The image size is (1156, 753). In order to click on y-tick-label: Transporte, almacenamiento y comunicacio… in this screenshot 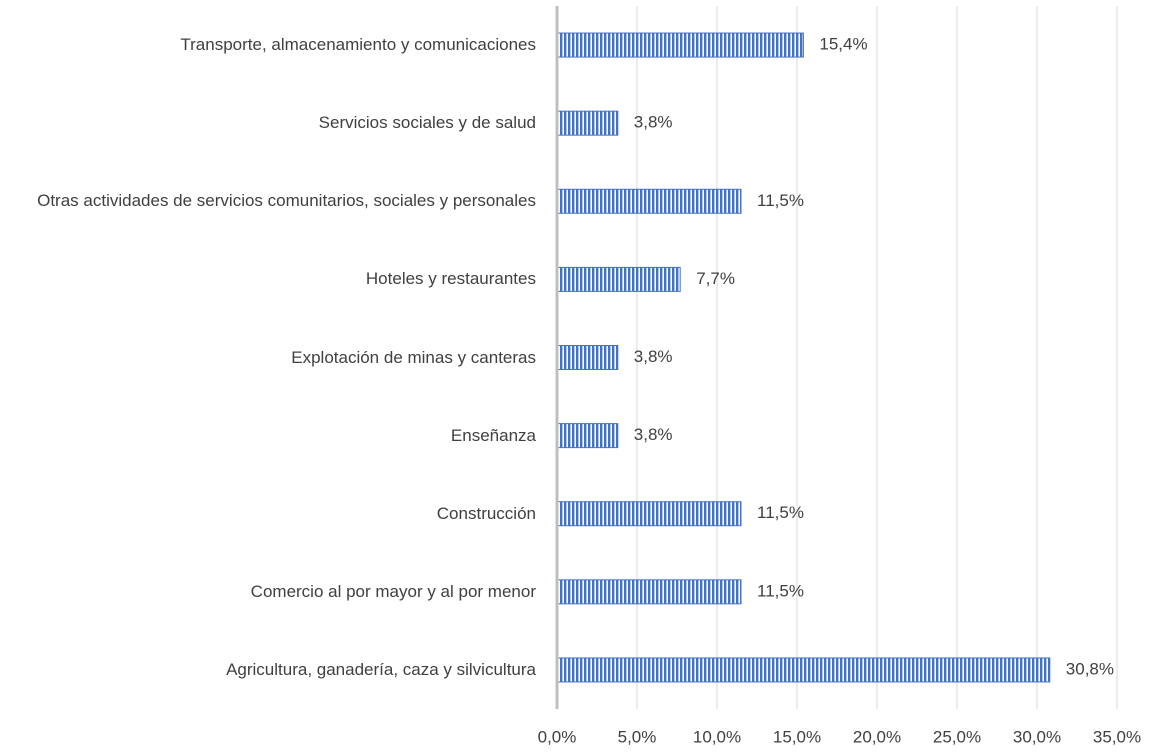, I will do `click(358, 45)`.